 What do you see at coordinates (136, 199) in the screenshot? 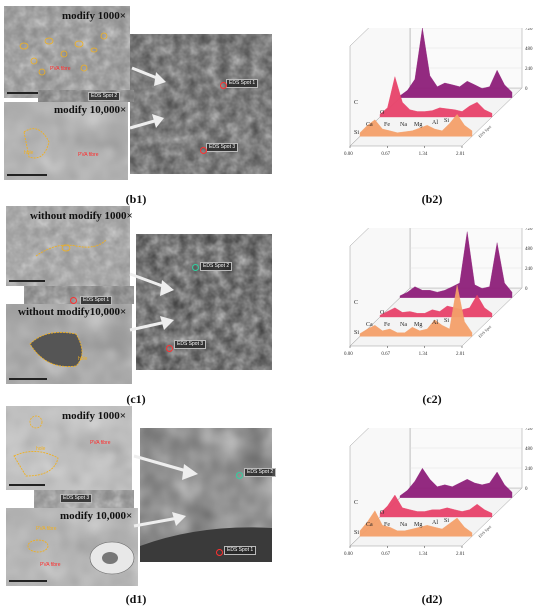
I see `caption-b1: (b1)` at bounding box center [136, 199].